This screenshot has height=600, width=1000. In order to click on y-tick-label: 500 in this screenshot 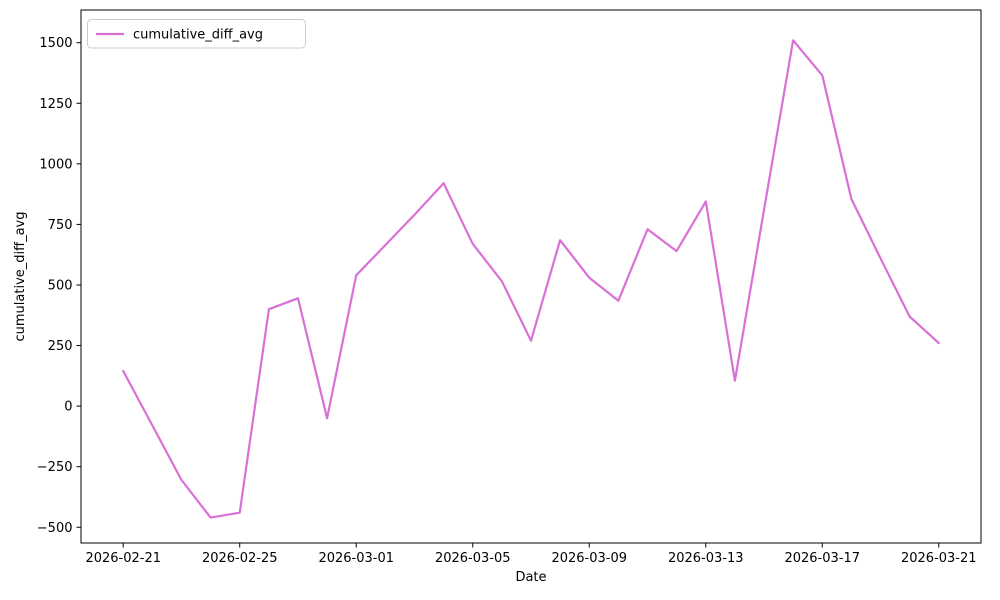, I will do `click(60, 285)`.